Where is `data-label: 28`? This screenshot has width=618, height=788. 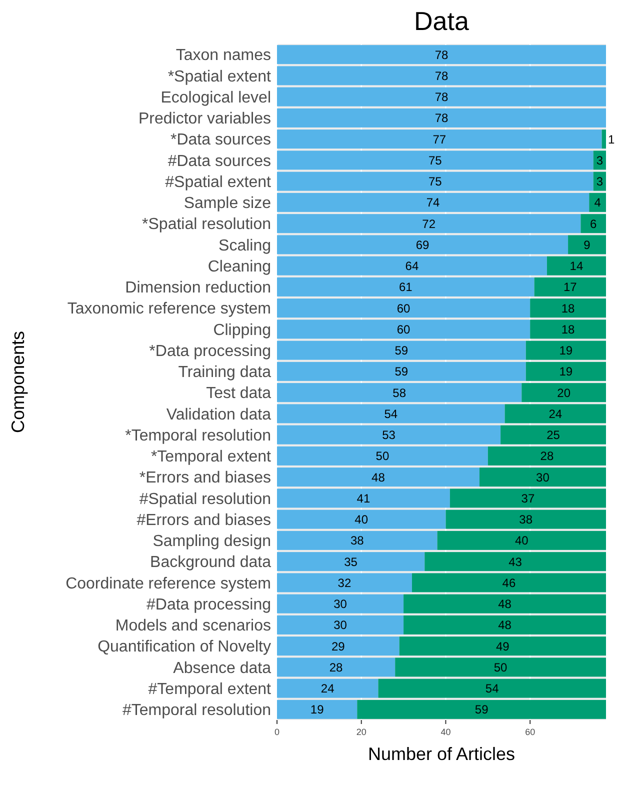 data-label: 28 is located at coordinates (547, 456).